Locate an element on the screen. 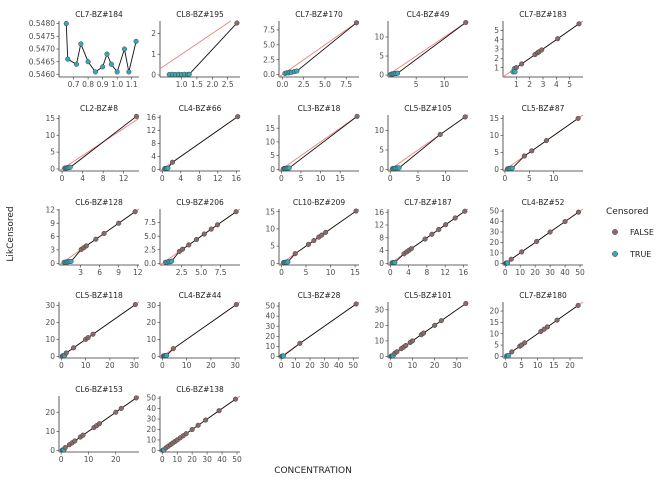 The height and width of the screenshot is (480, 672). facet-title: CL5-BZ#87 is located at coordinates (543, 108).